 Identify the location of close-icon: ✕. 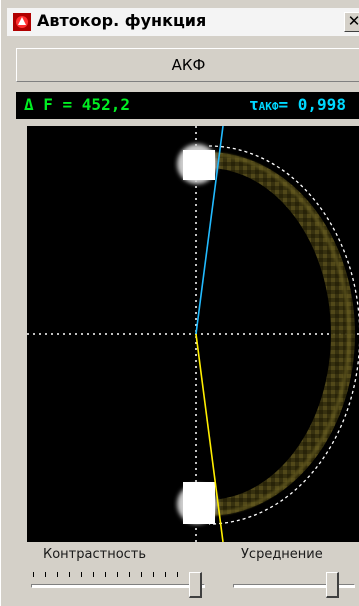
(353, 21).